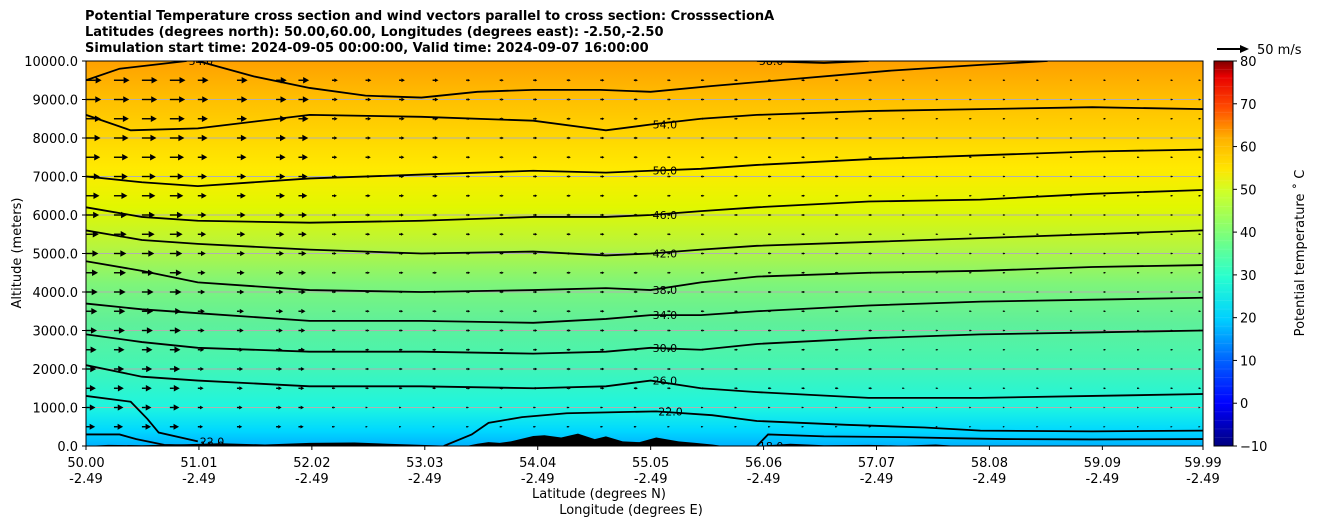 This screenshot has height=526, width=1320. Describe the element at coordinates (311, 463) in the screenshot. I see `x-tick-label-latitude: 52.02` at that location.